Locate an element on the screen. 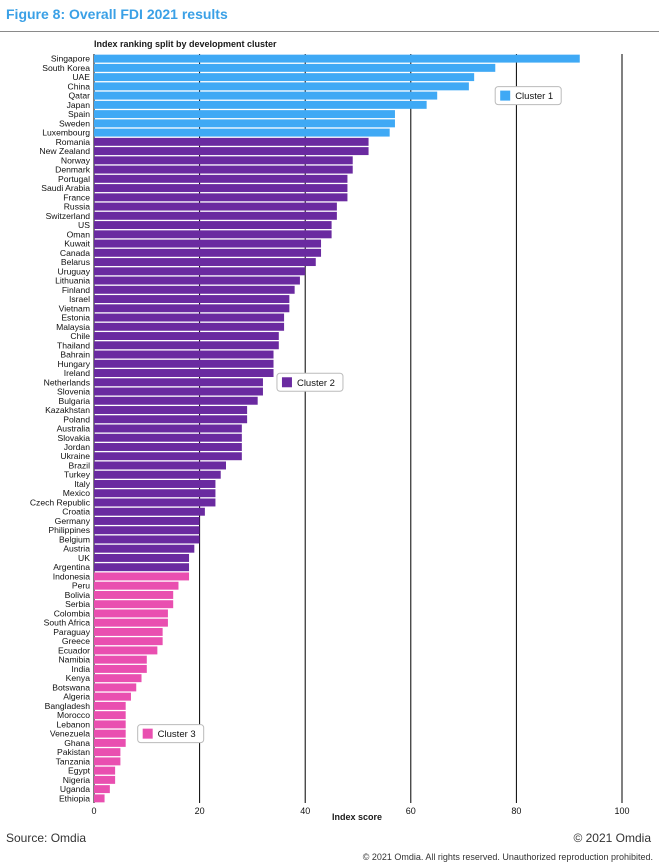  country-label: Saudi Arabia is located at coordinates (65, 188).